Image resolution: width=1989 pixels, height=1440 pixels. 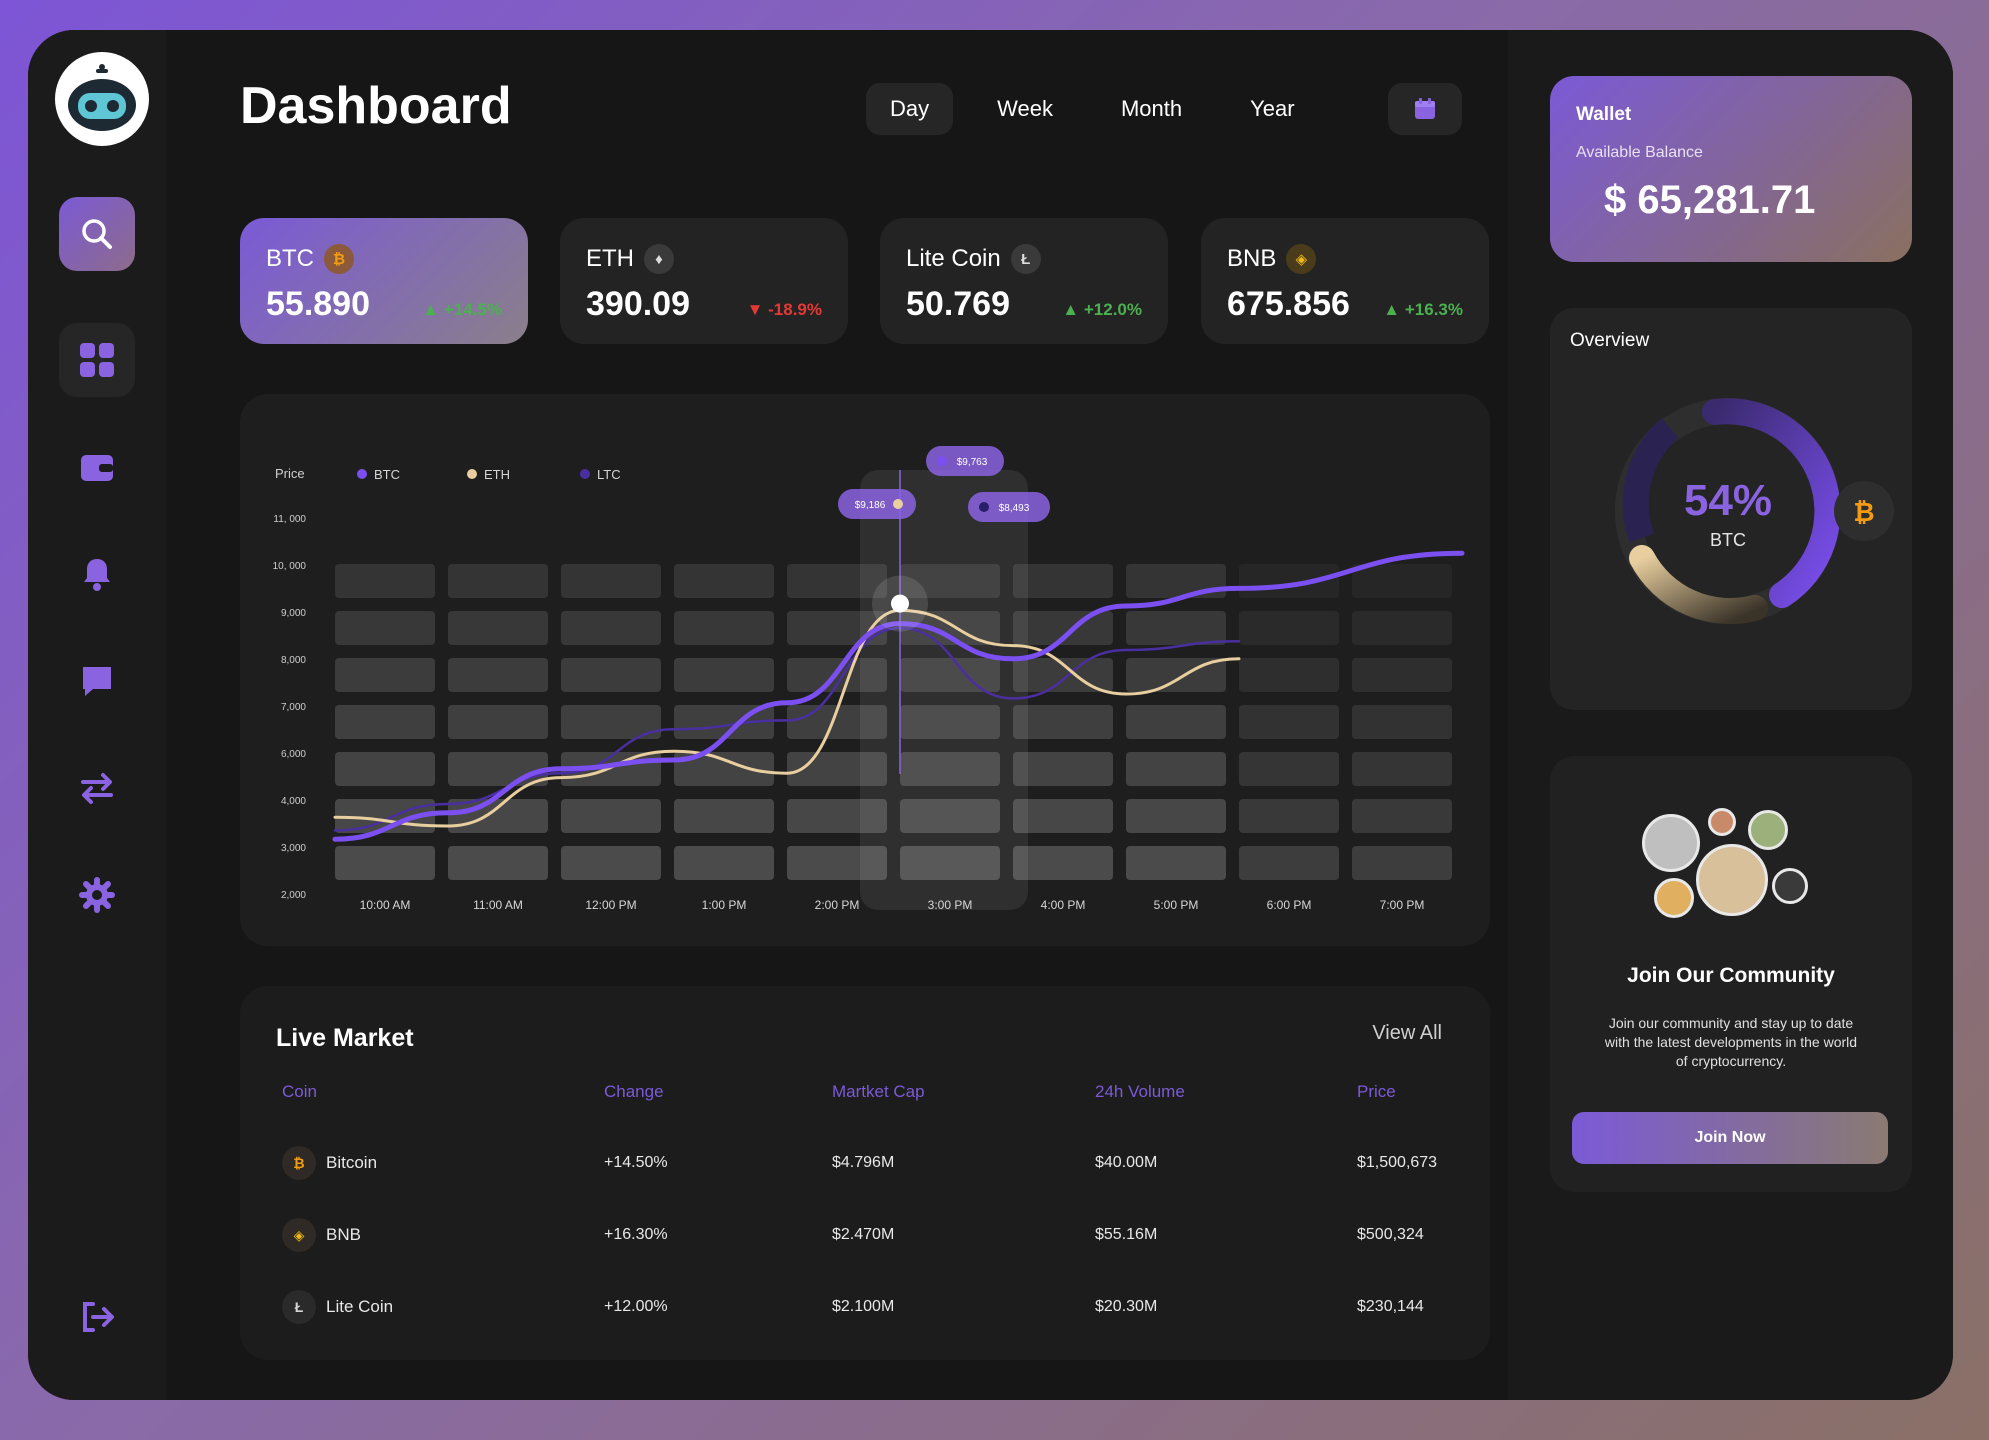 What do you see at coordinates (1425, 109) in the screenshot?
I see `calendar-button` at bounding box center [1425, 109].